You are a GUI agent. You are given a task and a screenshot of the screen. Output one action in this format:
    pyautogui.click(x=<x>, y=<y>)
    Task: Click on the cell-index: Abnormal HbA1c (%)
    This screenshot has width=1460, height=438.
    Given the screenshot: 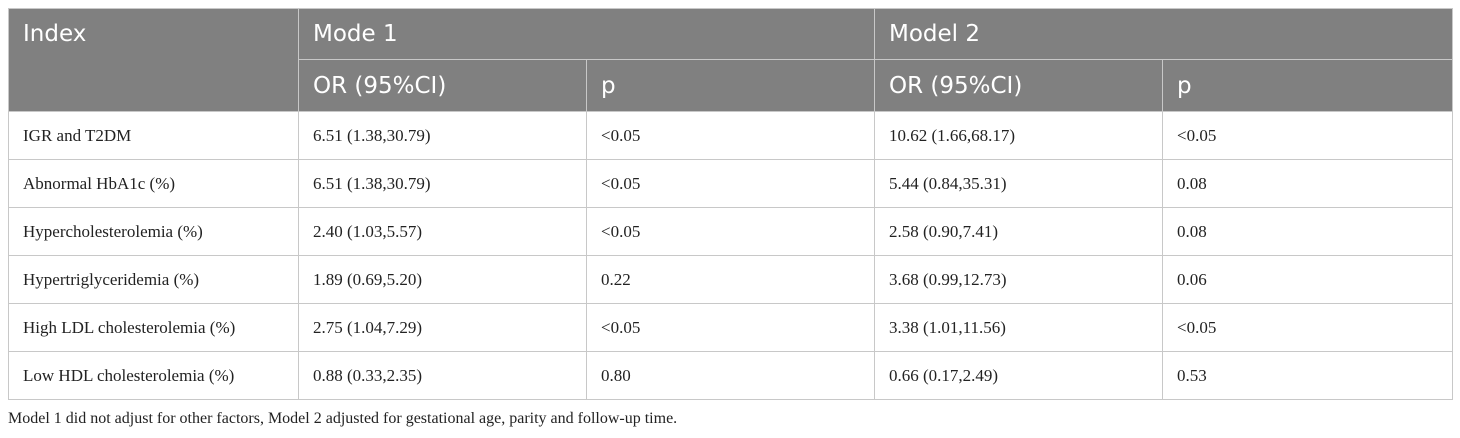 What is the action you would take?
    pyautogui.click(x=153, y=183)
    